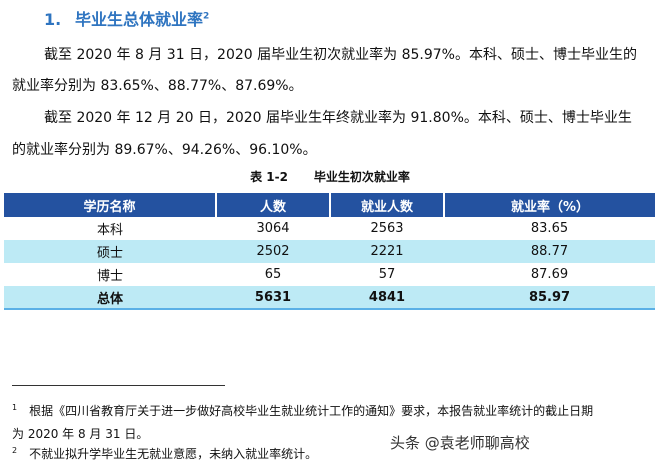 This screenshot has width=660, height=464. I want to click on table-row: 博士 65 57 87.69, so click(332, 275).